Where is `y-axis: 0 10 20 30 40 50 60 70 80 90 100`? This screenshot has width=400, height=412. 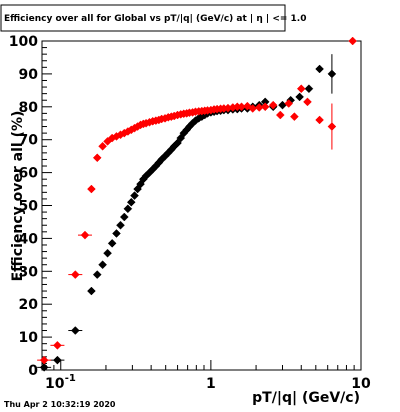
y-axis: 0 10 20 30 40 50 60 70 80 90 100 is located at coordinates (30, 206).